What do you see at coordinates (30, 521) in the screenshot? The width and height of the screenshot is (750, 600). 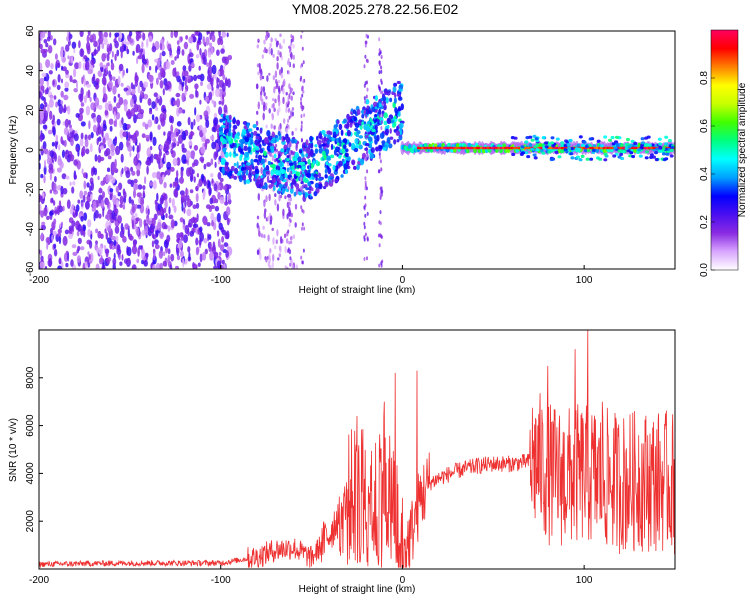 I see `snr-y-tick-label: 2000` at bounding box center [30, 521].